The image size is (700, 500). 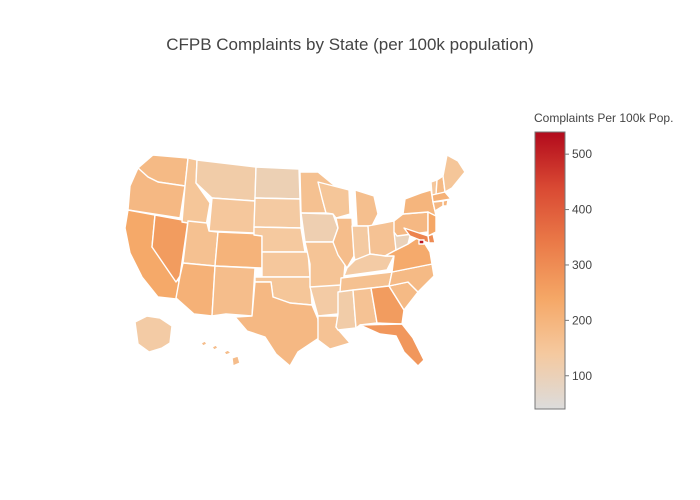 What do you see at coordinates (277, 324) in the screenshot?
I see `state-tx` at bounding box center [277, 324].